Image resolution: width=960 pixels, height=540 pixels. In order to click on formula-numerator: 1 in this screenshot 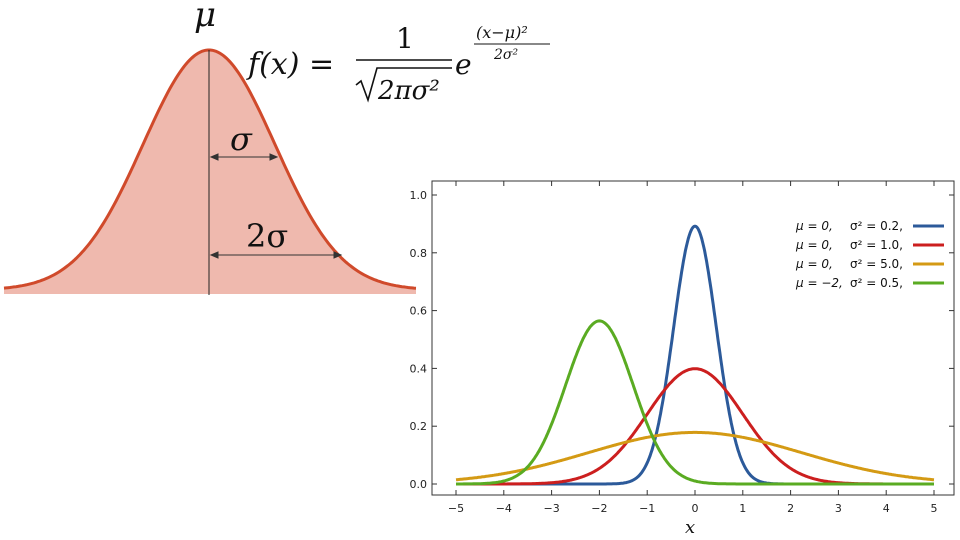, I will do `click(405, 38)`.